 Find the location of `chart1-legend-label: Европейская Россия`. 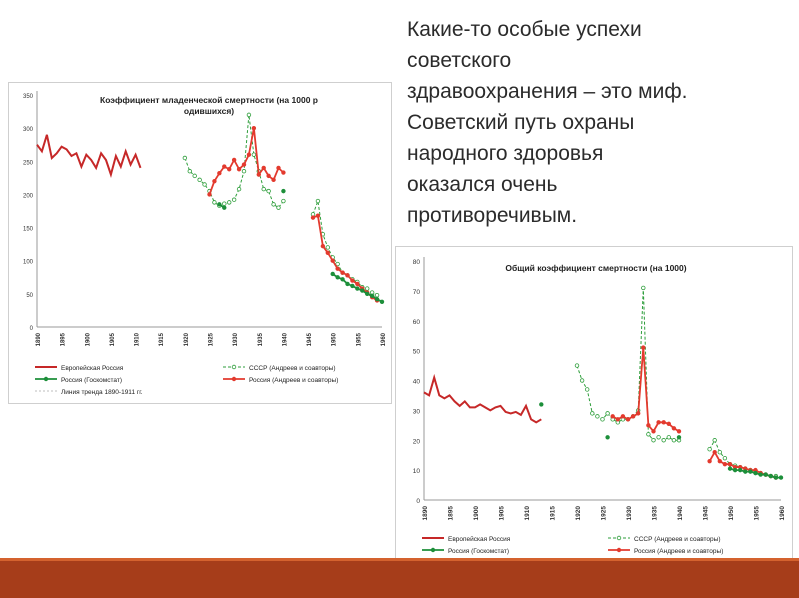

chart1-legend-label: Европейская Россия is located at coordinates (92, 368).